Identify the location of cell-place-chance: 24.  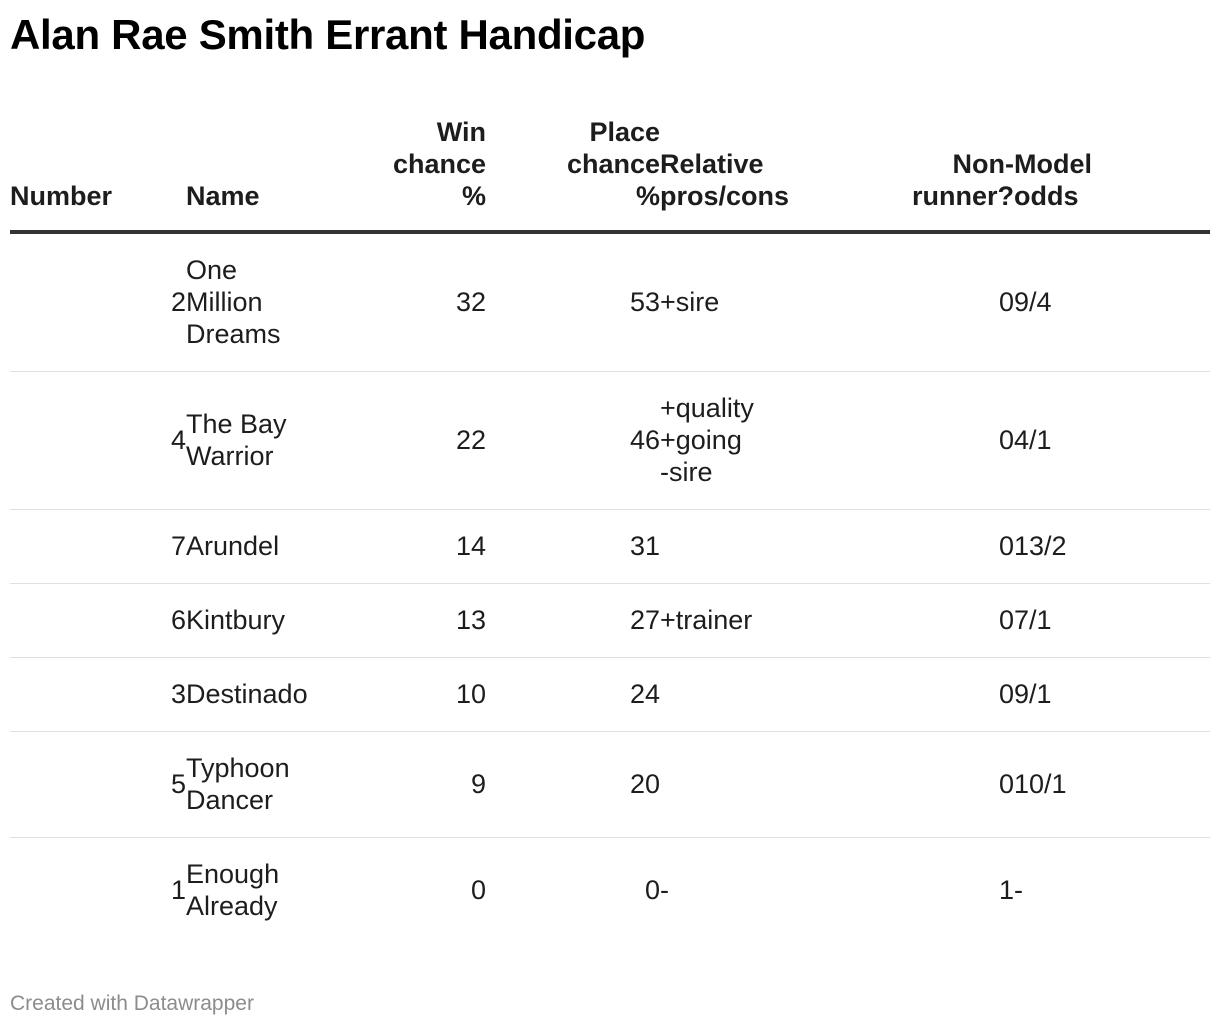
(573, 694).